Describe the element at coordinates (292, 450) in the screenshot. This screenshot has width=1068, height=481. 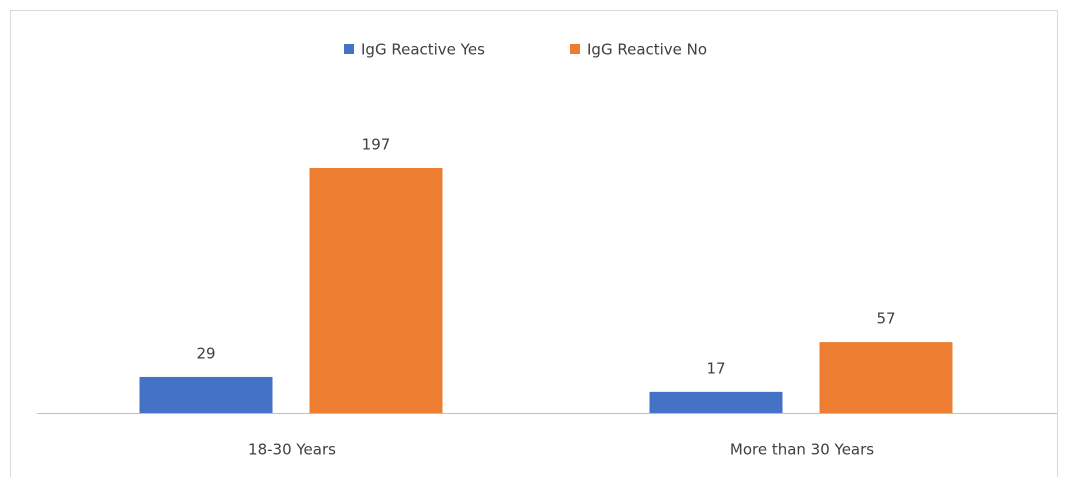
I see `x-tick-label: 18-30 Years` at that location.